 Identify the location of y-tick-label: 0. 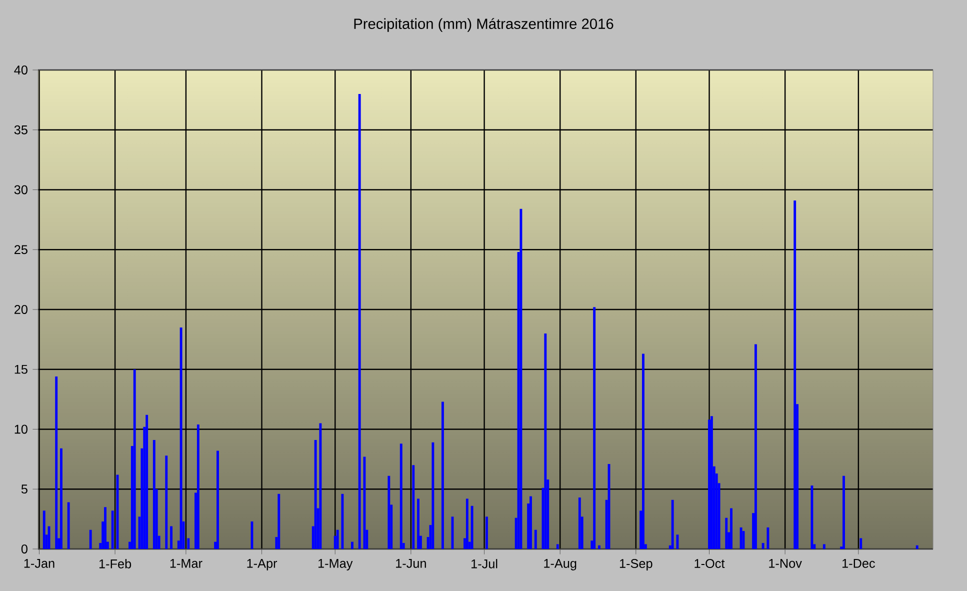
(24, 549).